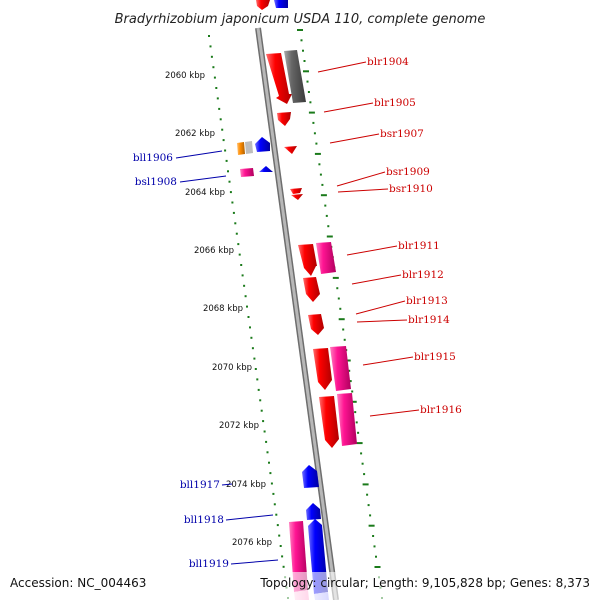  Describe the element at coordinates (297, 313) in the screenshot. I see `genome-backbone` at that location.